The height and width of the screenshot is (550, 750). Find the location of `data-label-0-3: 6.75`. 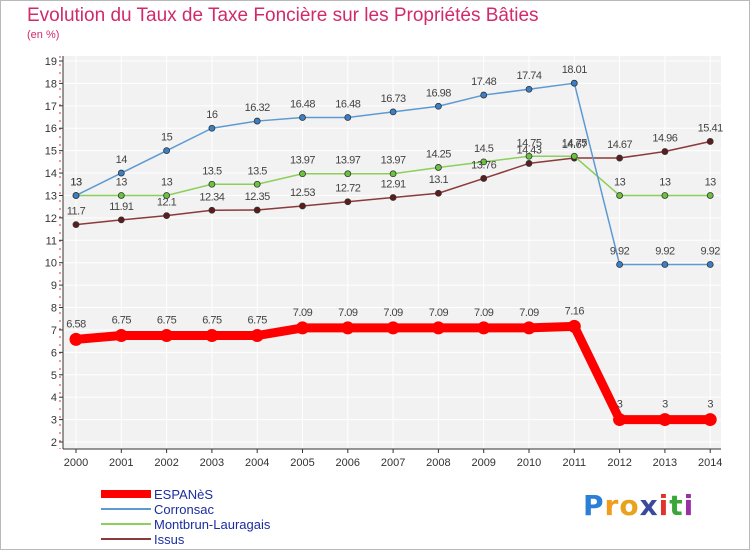

data-label-0-3: 6.75 is located at coordinates (212, 321).